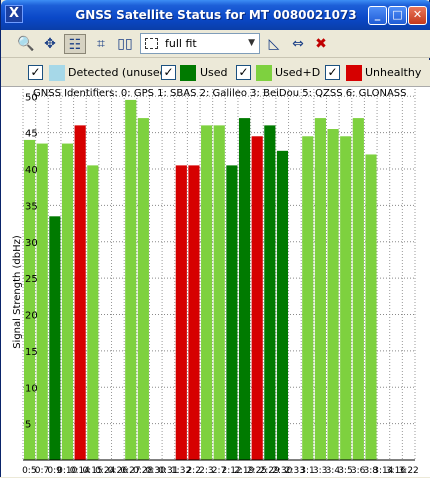 The height and width of the screenshot is (478, 430). I want to click on x-tick-label: 3:8, so click(370, 471).